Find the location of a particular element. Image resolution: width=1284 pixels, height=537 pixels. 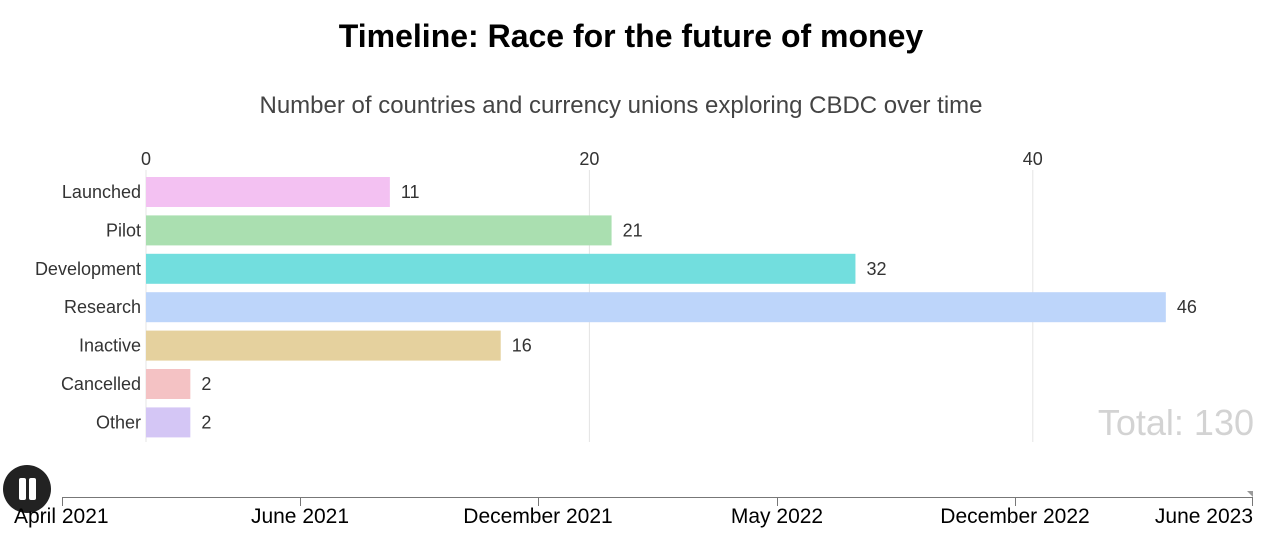

total-value: 130 is located at coordinates (1223, 422).